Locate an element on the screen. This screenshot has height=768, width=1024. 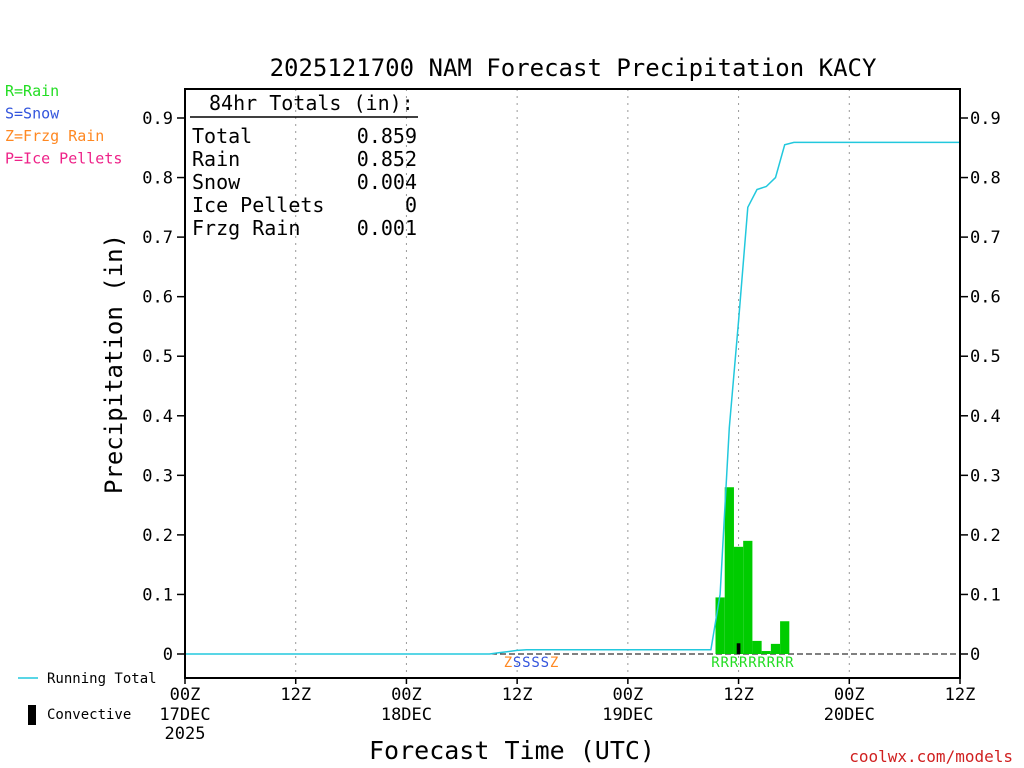
watermark-text: coolwx.com/models is located at coordinates (931, 756).